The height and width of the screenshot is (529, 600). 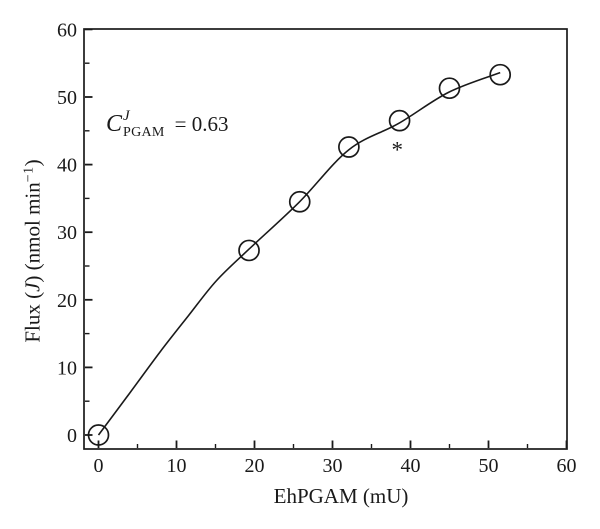 I want to click on annotation-subscript-pgam: PGAM, so click(x=144, y=132).